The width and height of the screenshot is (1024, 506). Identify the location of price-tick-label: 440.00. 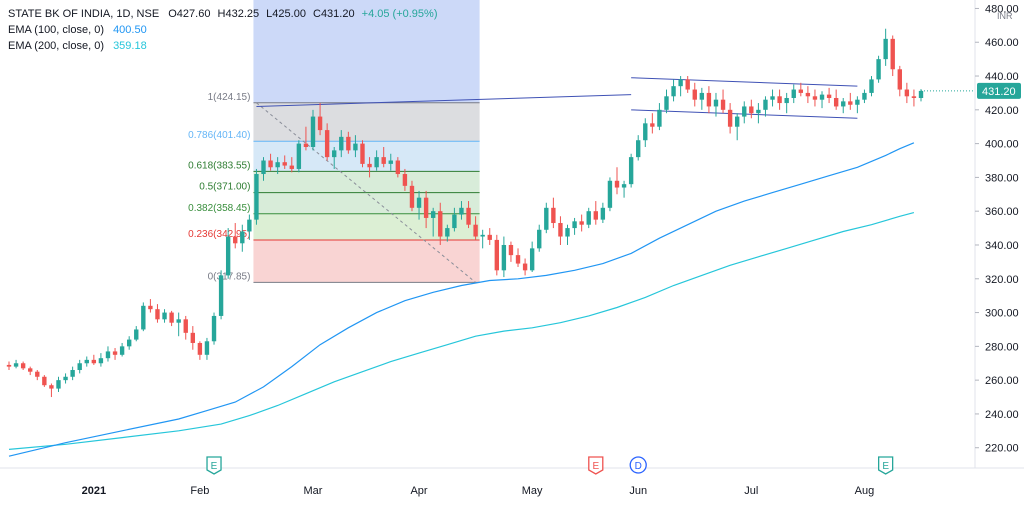
(1002, 77).